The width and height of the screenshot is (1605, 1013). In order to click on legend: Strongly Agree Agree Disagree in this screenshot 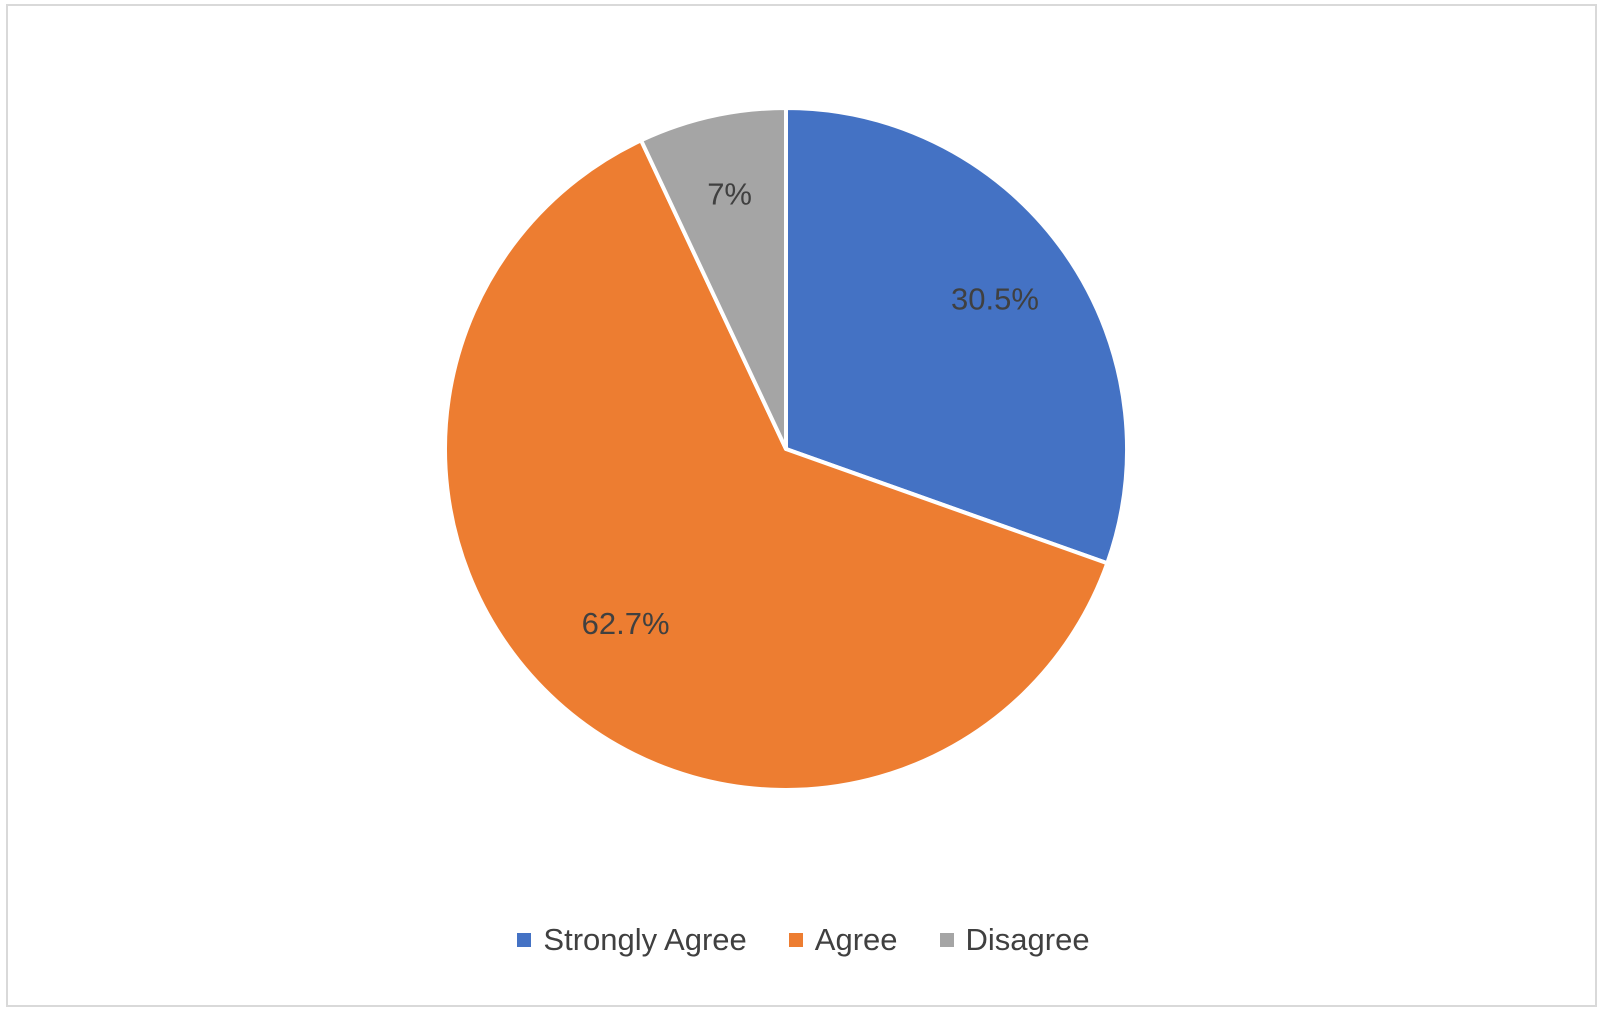, I will do `click(803, 939)`.